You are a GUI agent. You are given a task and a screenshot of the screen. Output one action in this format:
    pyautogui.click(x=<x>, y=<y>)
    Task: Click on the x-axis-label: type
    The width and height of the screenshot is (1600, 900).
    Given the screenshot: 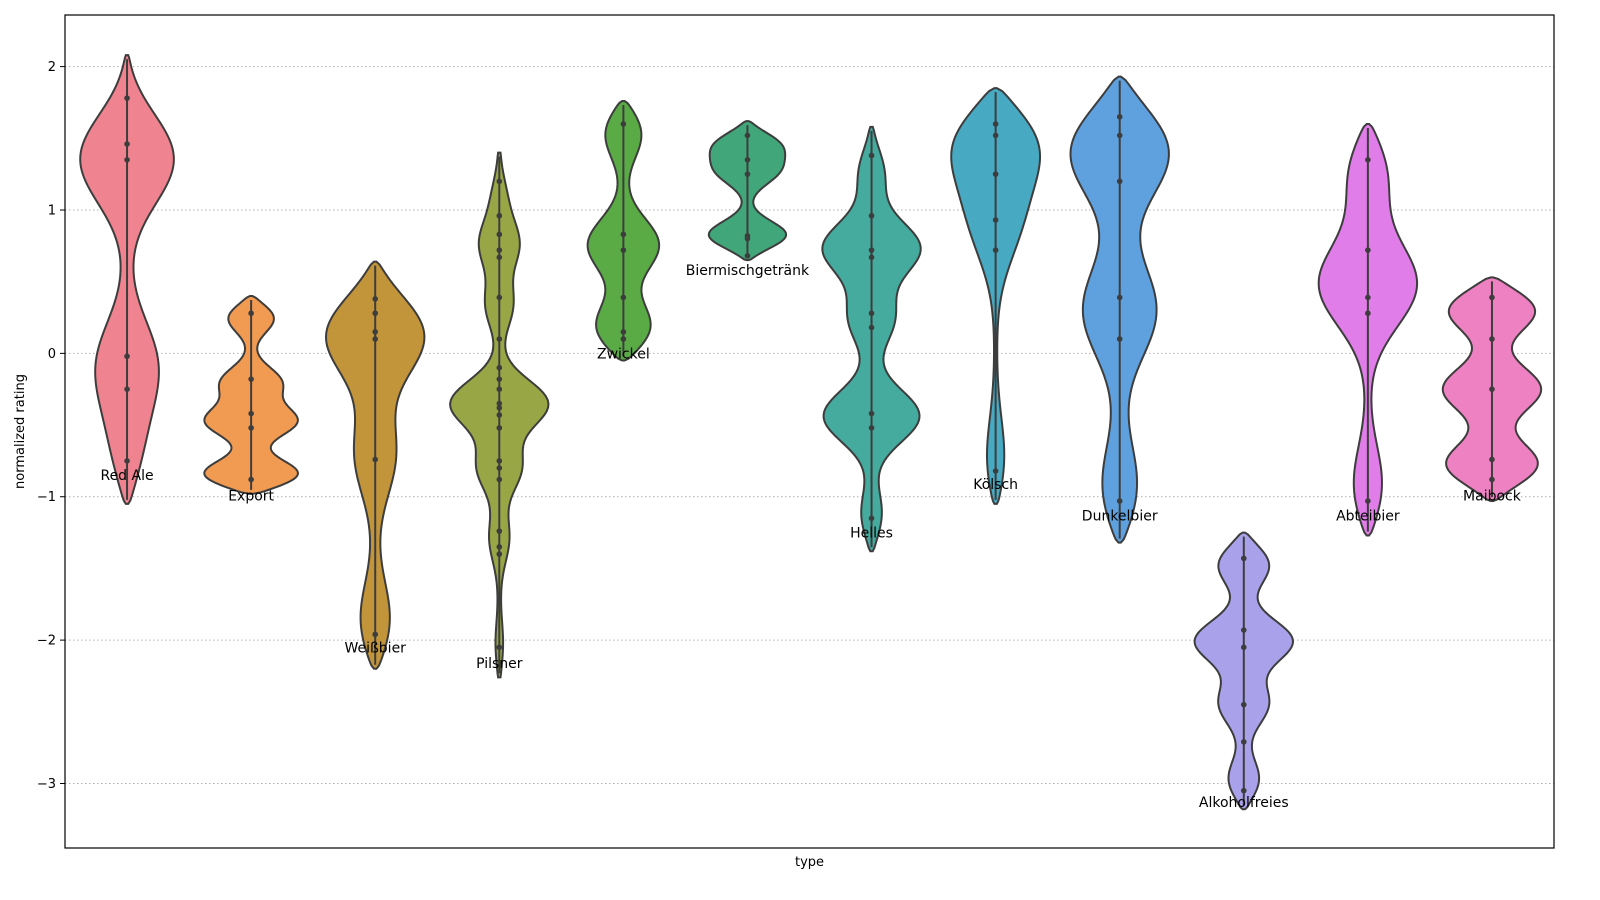 What is the action you would take?
    pyautogui.click(x=809, y=862)
    